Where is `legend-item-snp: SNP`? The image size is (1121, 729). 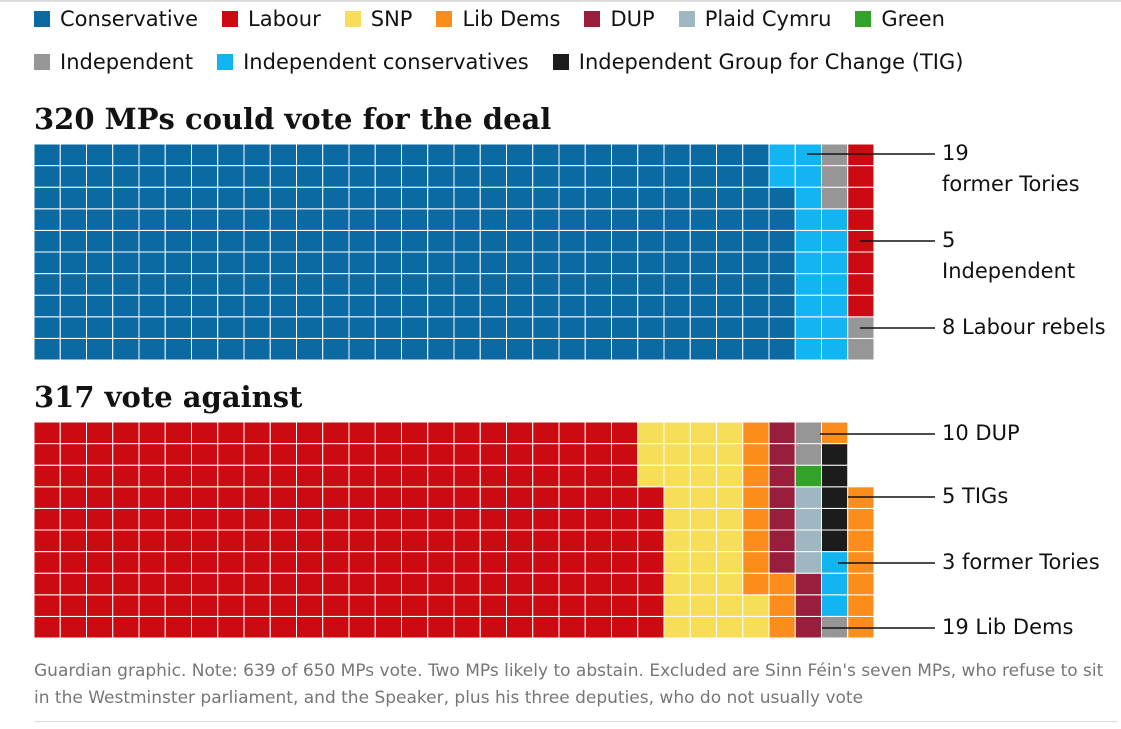 legend-item-snp: SNP is located at coordinates (378, 19).